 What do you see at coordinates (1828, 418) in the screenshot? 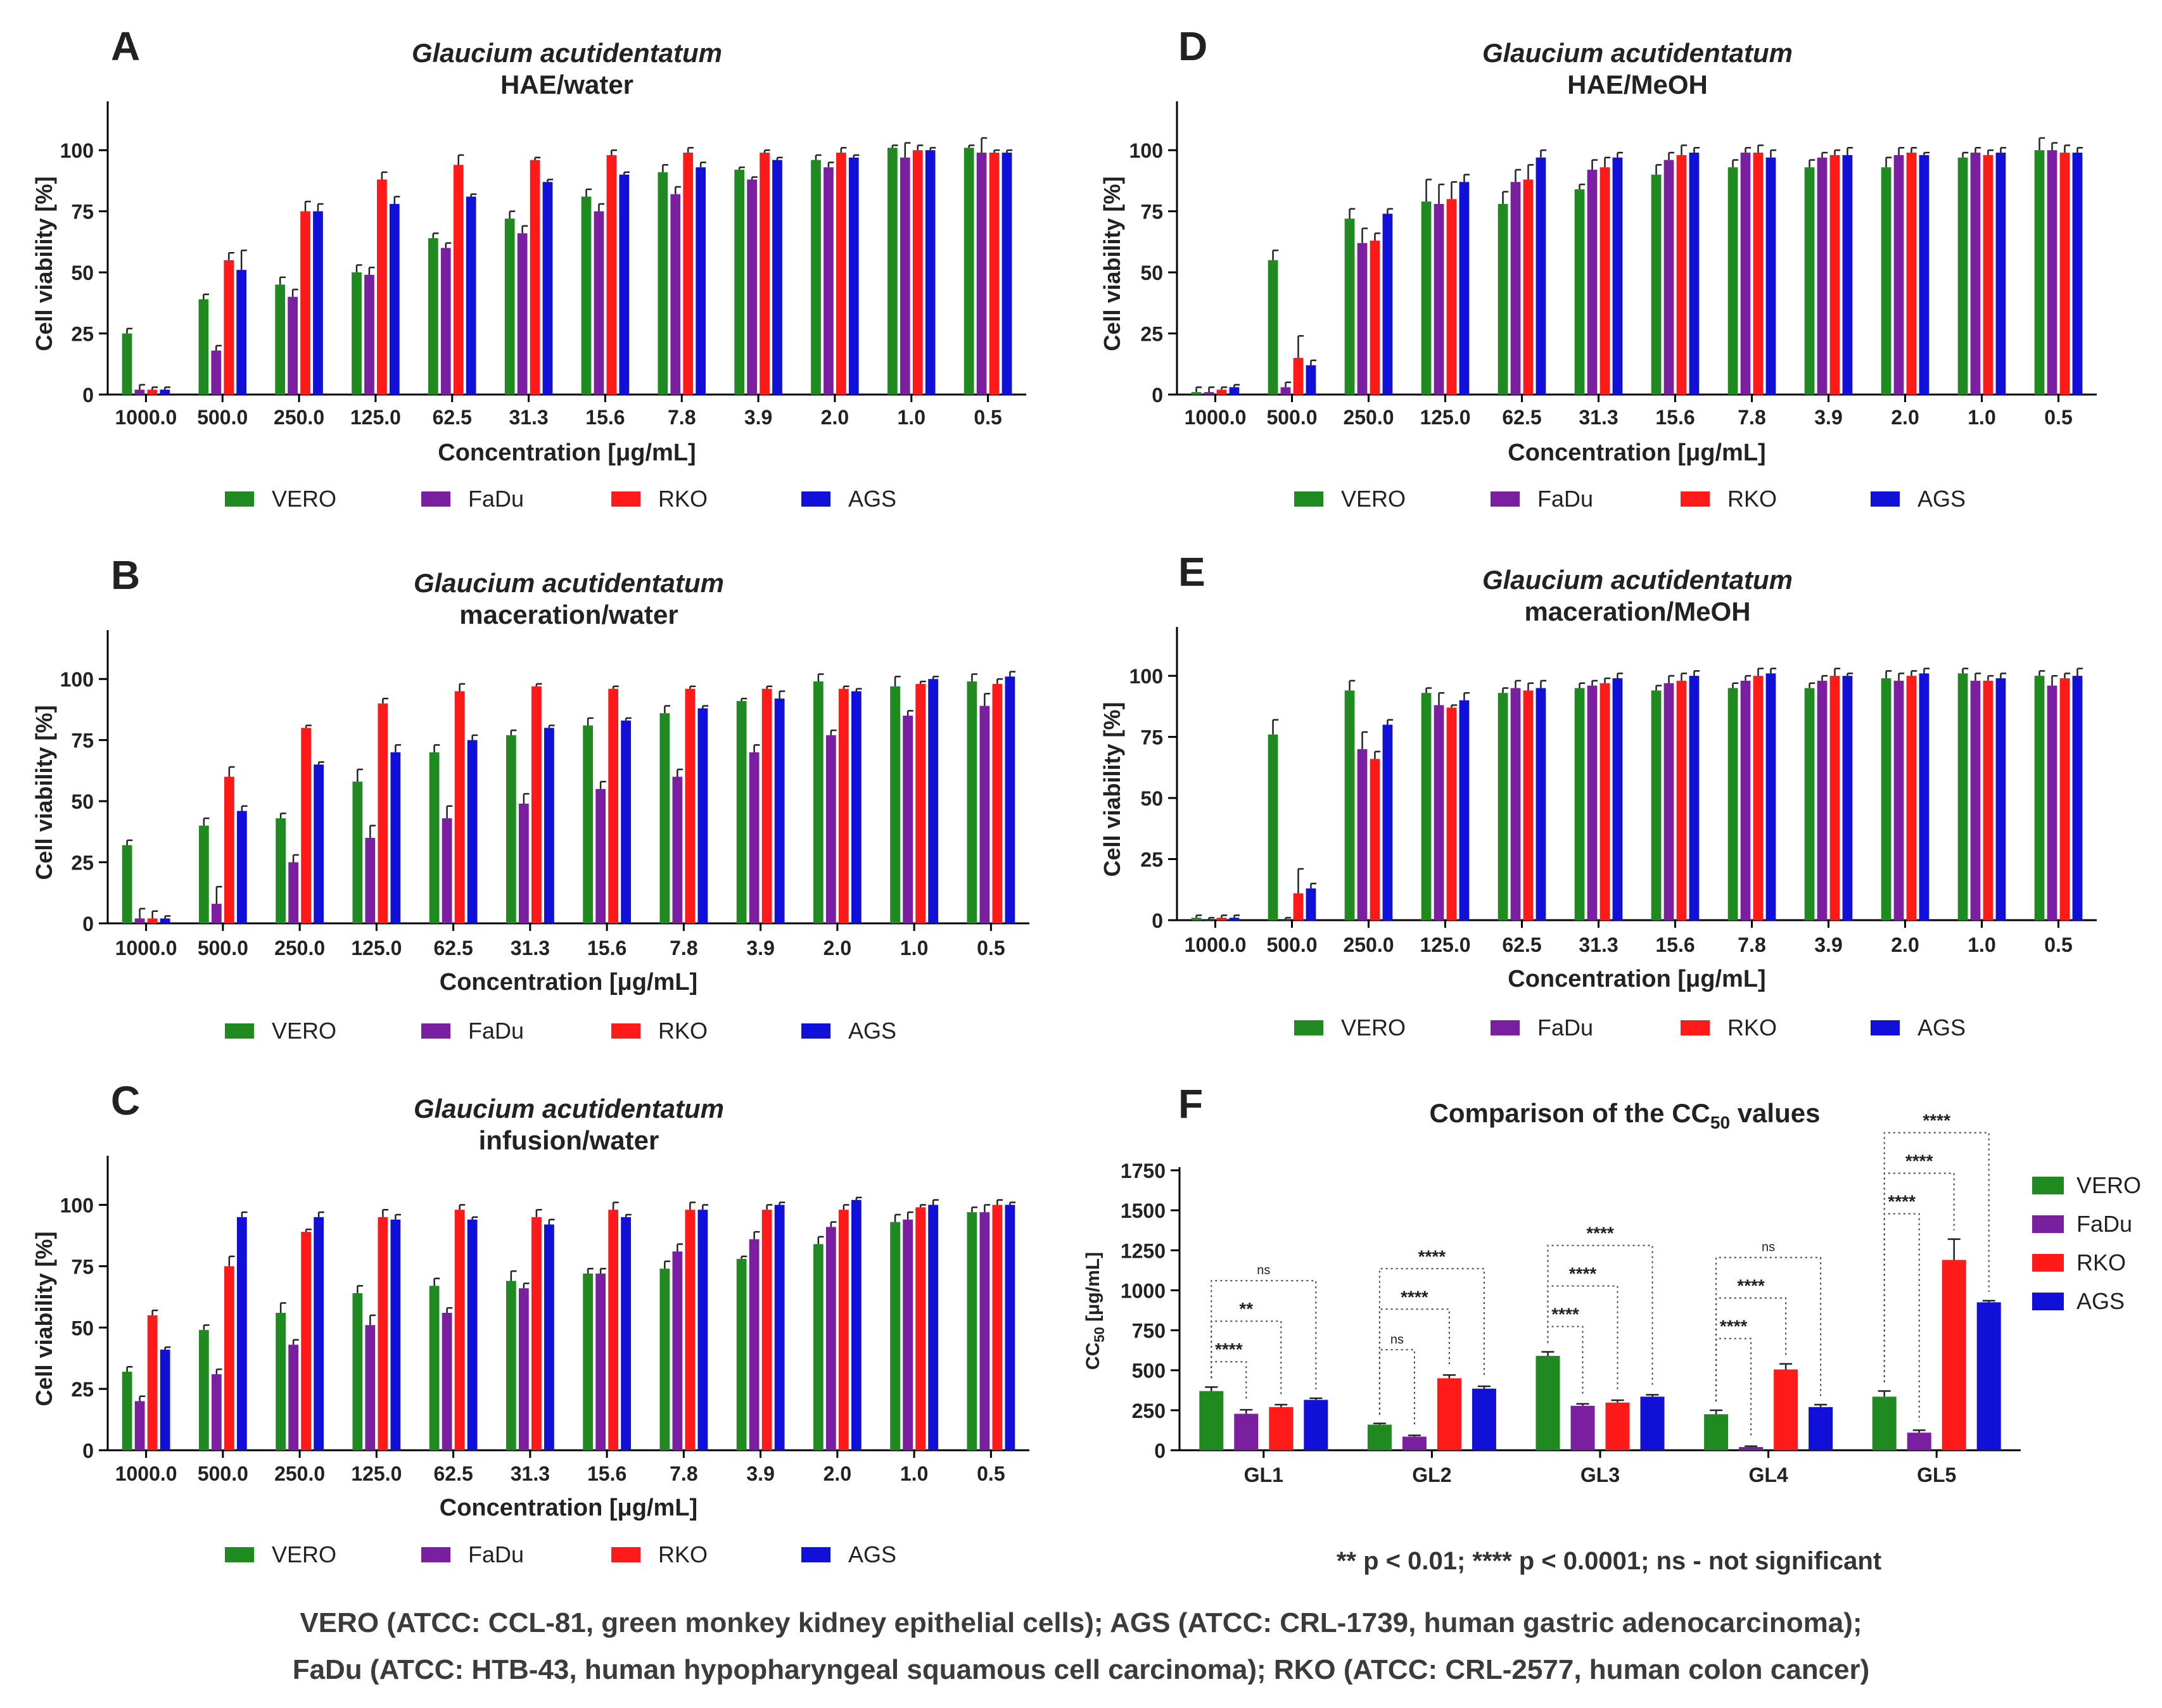
I see `x-tick-label: 3.9` at bounding box center [1828, 418].